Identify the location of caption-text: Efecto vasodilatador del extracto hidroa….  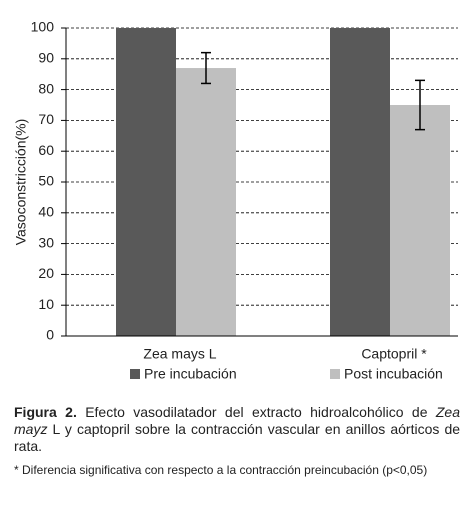
(256, 412).